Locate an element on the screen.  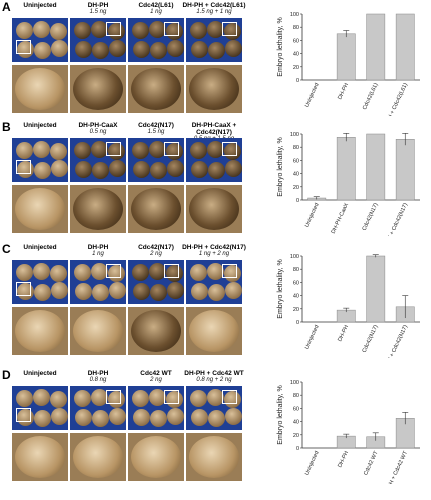
group-header: Cdc42(N17) 2 ng is located at coordinates (156, 251).